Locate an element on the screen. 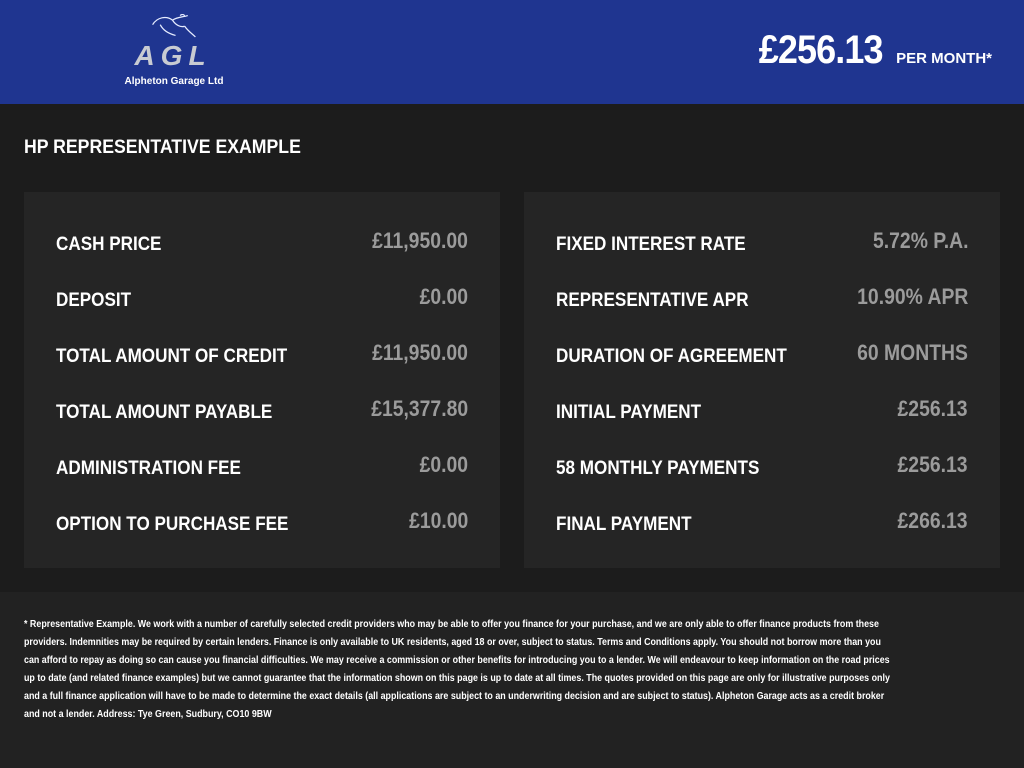  detail-value: 5.72% P.A. is located at coordinates (920, 240).